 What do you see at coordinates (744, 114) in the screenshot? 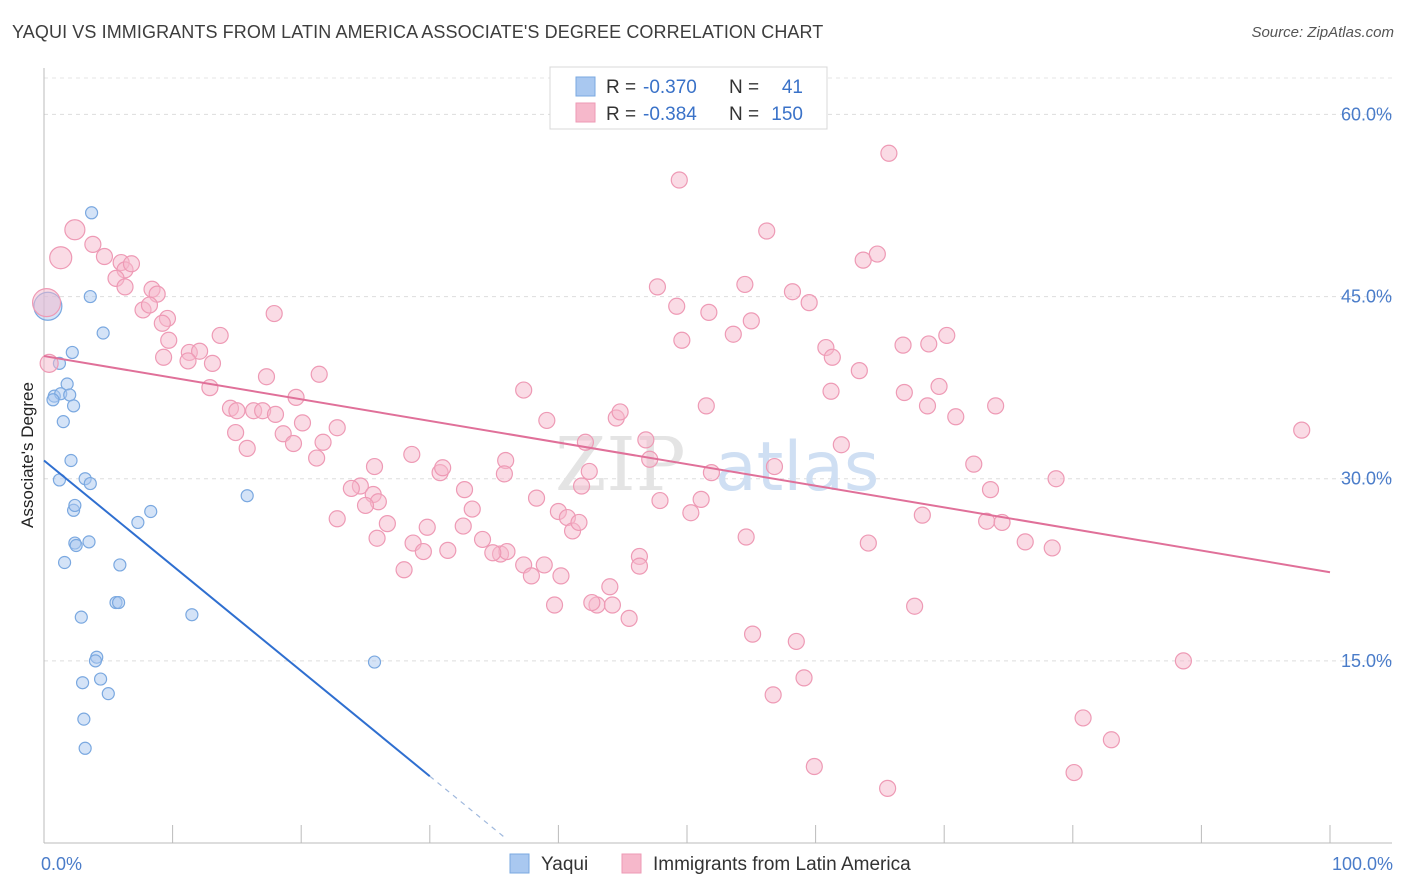
I see `legend-n-label-2: N =` at bounding box center [744, 114].